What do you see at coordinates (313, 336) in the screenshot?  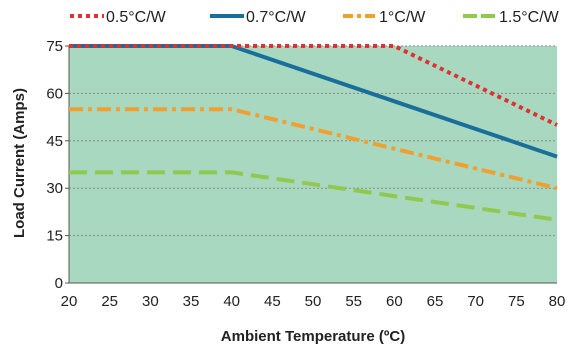 I see `x-axis-title: Ambient Temperature (ºC)` at bounding box center [313, 336].